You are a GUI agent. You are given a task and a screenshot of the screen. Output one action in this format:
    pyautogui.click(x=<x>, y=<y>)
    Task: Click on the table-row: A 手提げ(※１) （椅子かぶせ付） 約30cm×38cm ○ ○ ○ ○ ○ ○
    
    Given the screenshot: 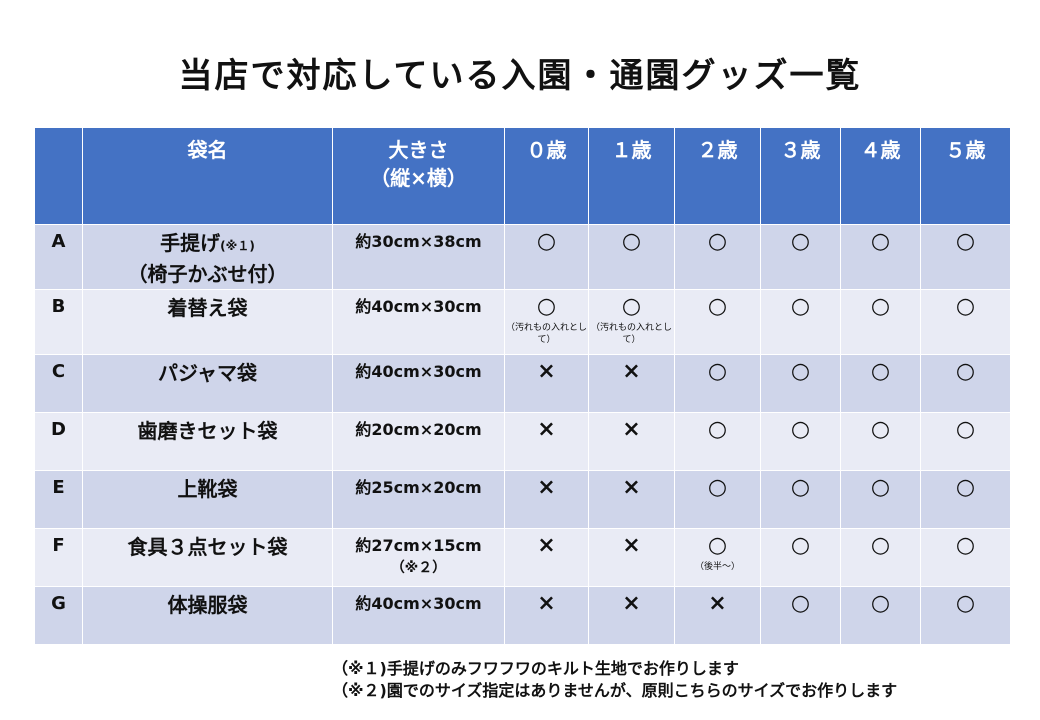 What is the action you would take?
    pyautogui.click(x=522, y=257)
    